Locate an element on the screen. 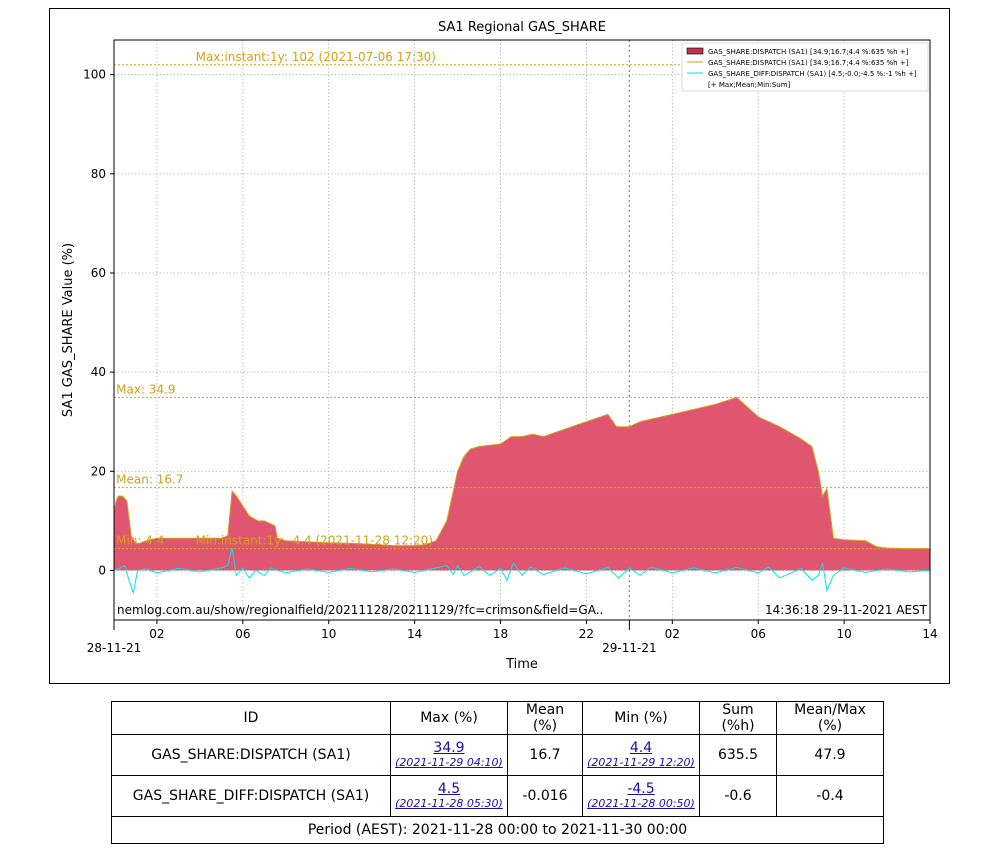 The width and height of the screenshot is (1000, 856). y-tick-label: 0 is located at coordinates (102, 570).